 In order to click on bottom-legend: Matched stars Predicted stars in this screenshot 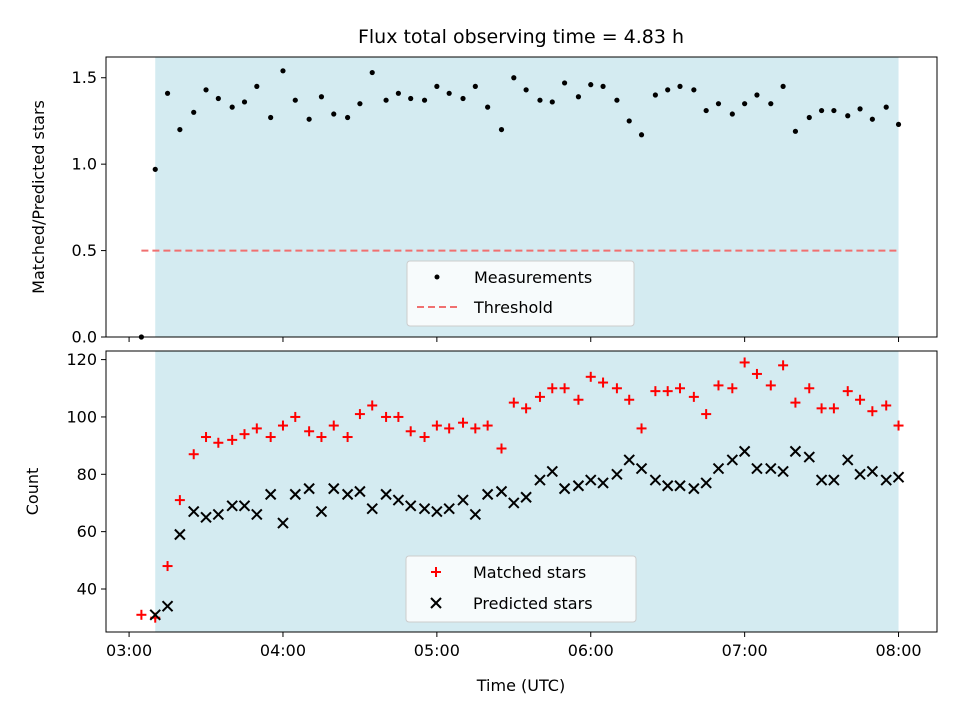, I will do `click(521, 589)`.